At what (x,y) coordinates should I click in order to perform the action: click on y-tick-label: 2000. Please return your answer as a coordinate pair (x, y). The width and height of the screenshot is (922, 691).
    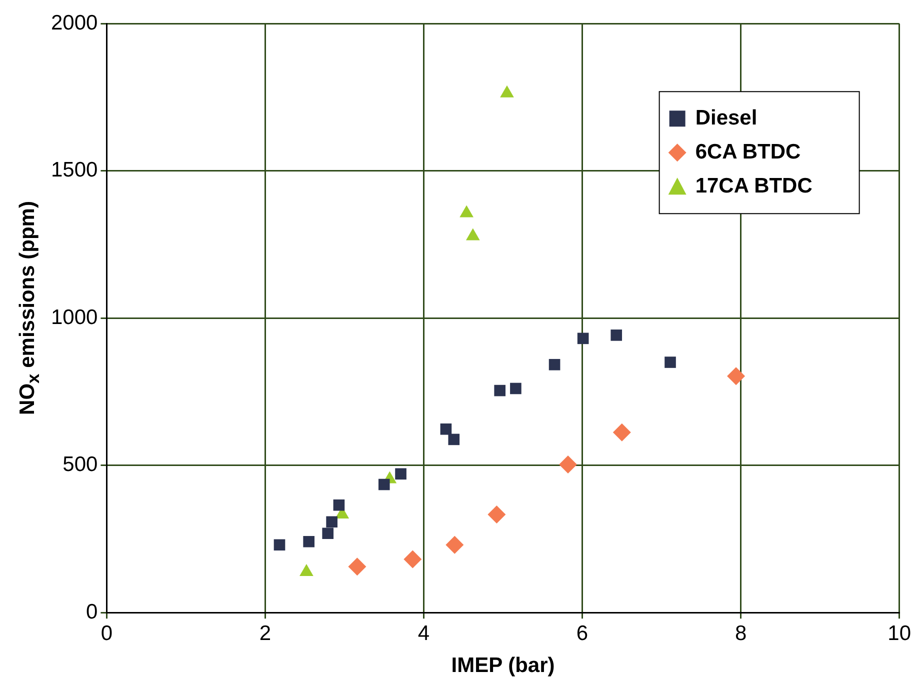
    Looking at the image, I should click on (74, 22).